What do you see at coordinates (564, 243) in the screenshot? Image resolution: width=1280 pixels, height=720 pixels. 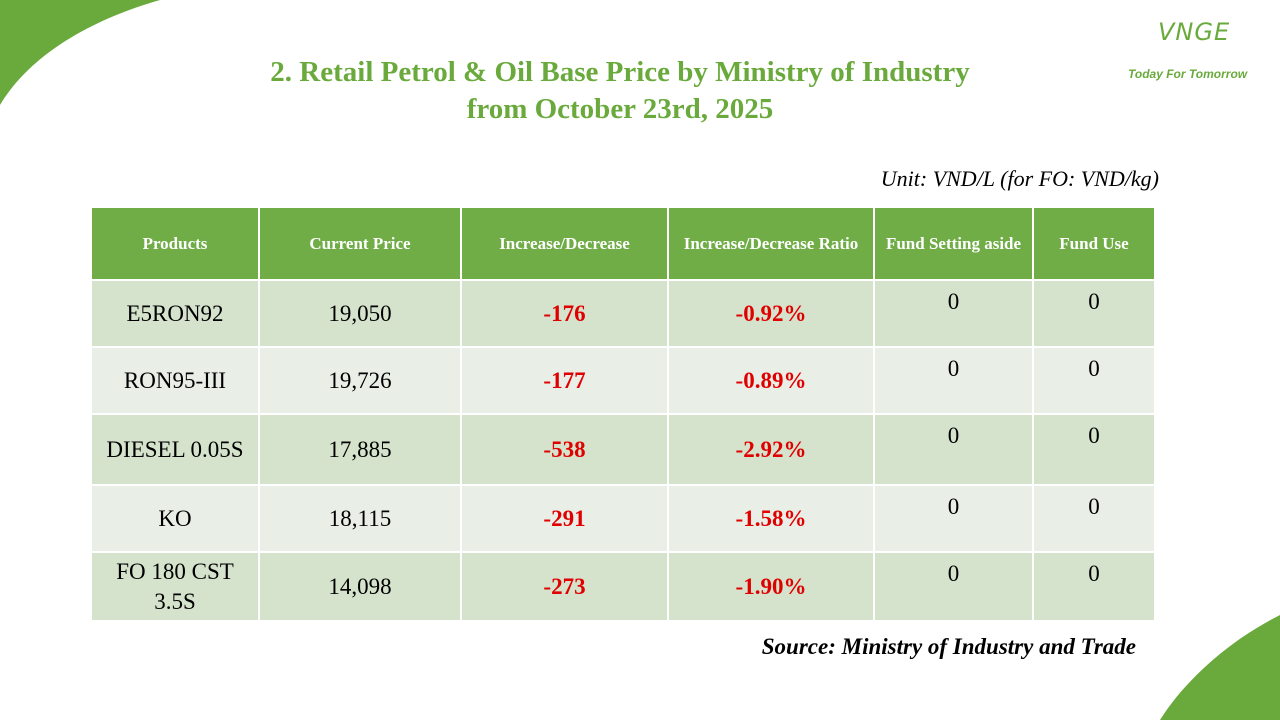 I see `column-header: Increase/Decrease` at bounding box center [564, 243].